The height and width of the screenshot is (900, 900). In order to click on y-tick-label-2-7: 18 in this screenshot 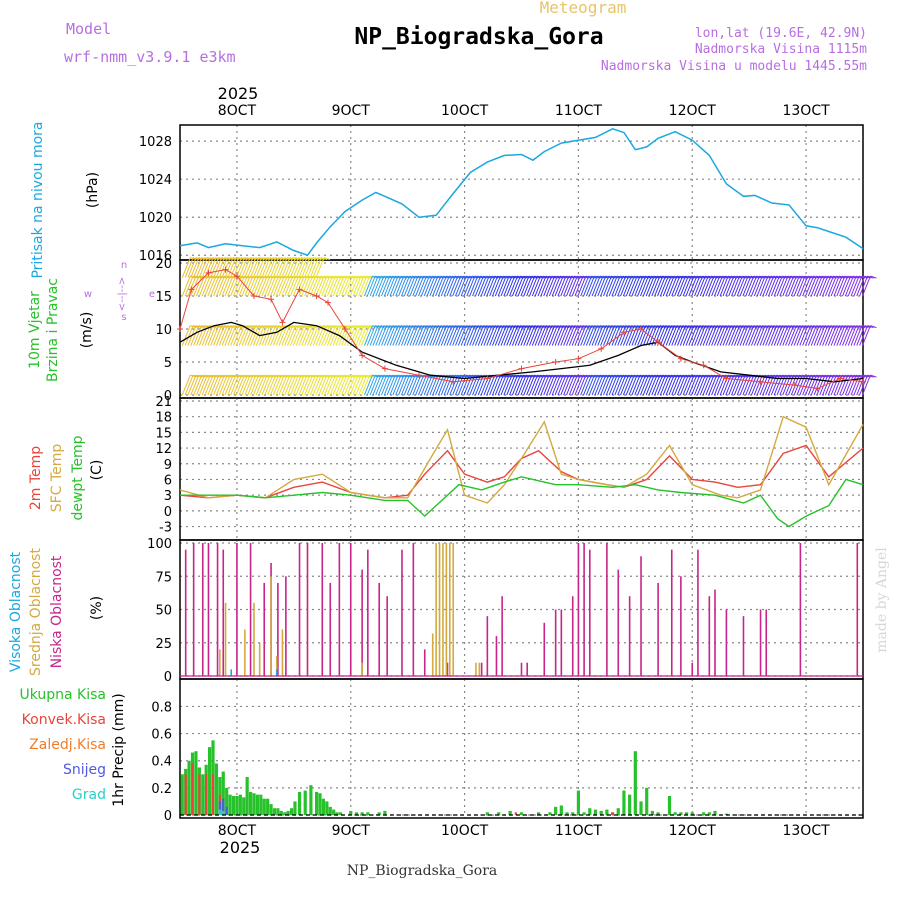, I will do `click(163, 418)`.